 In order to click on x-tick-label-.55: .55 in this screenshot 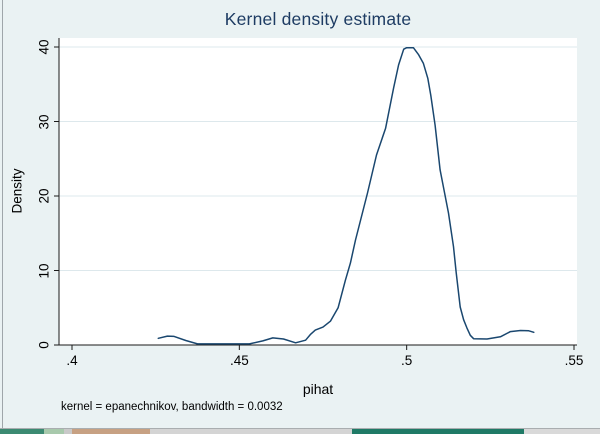, I will do `click(574, 360)`.